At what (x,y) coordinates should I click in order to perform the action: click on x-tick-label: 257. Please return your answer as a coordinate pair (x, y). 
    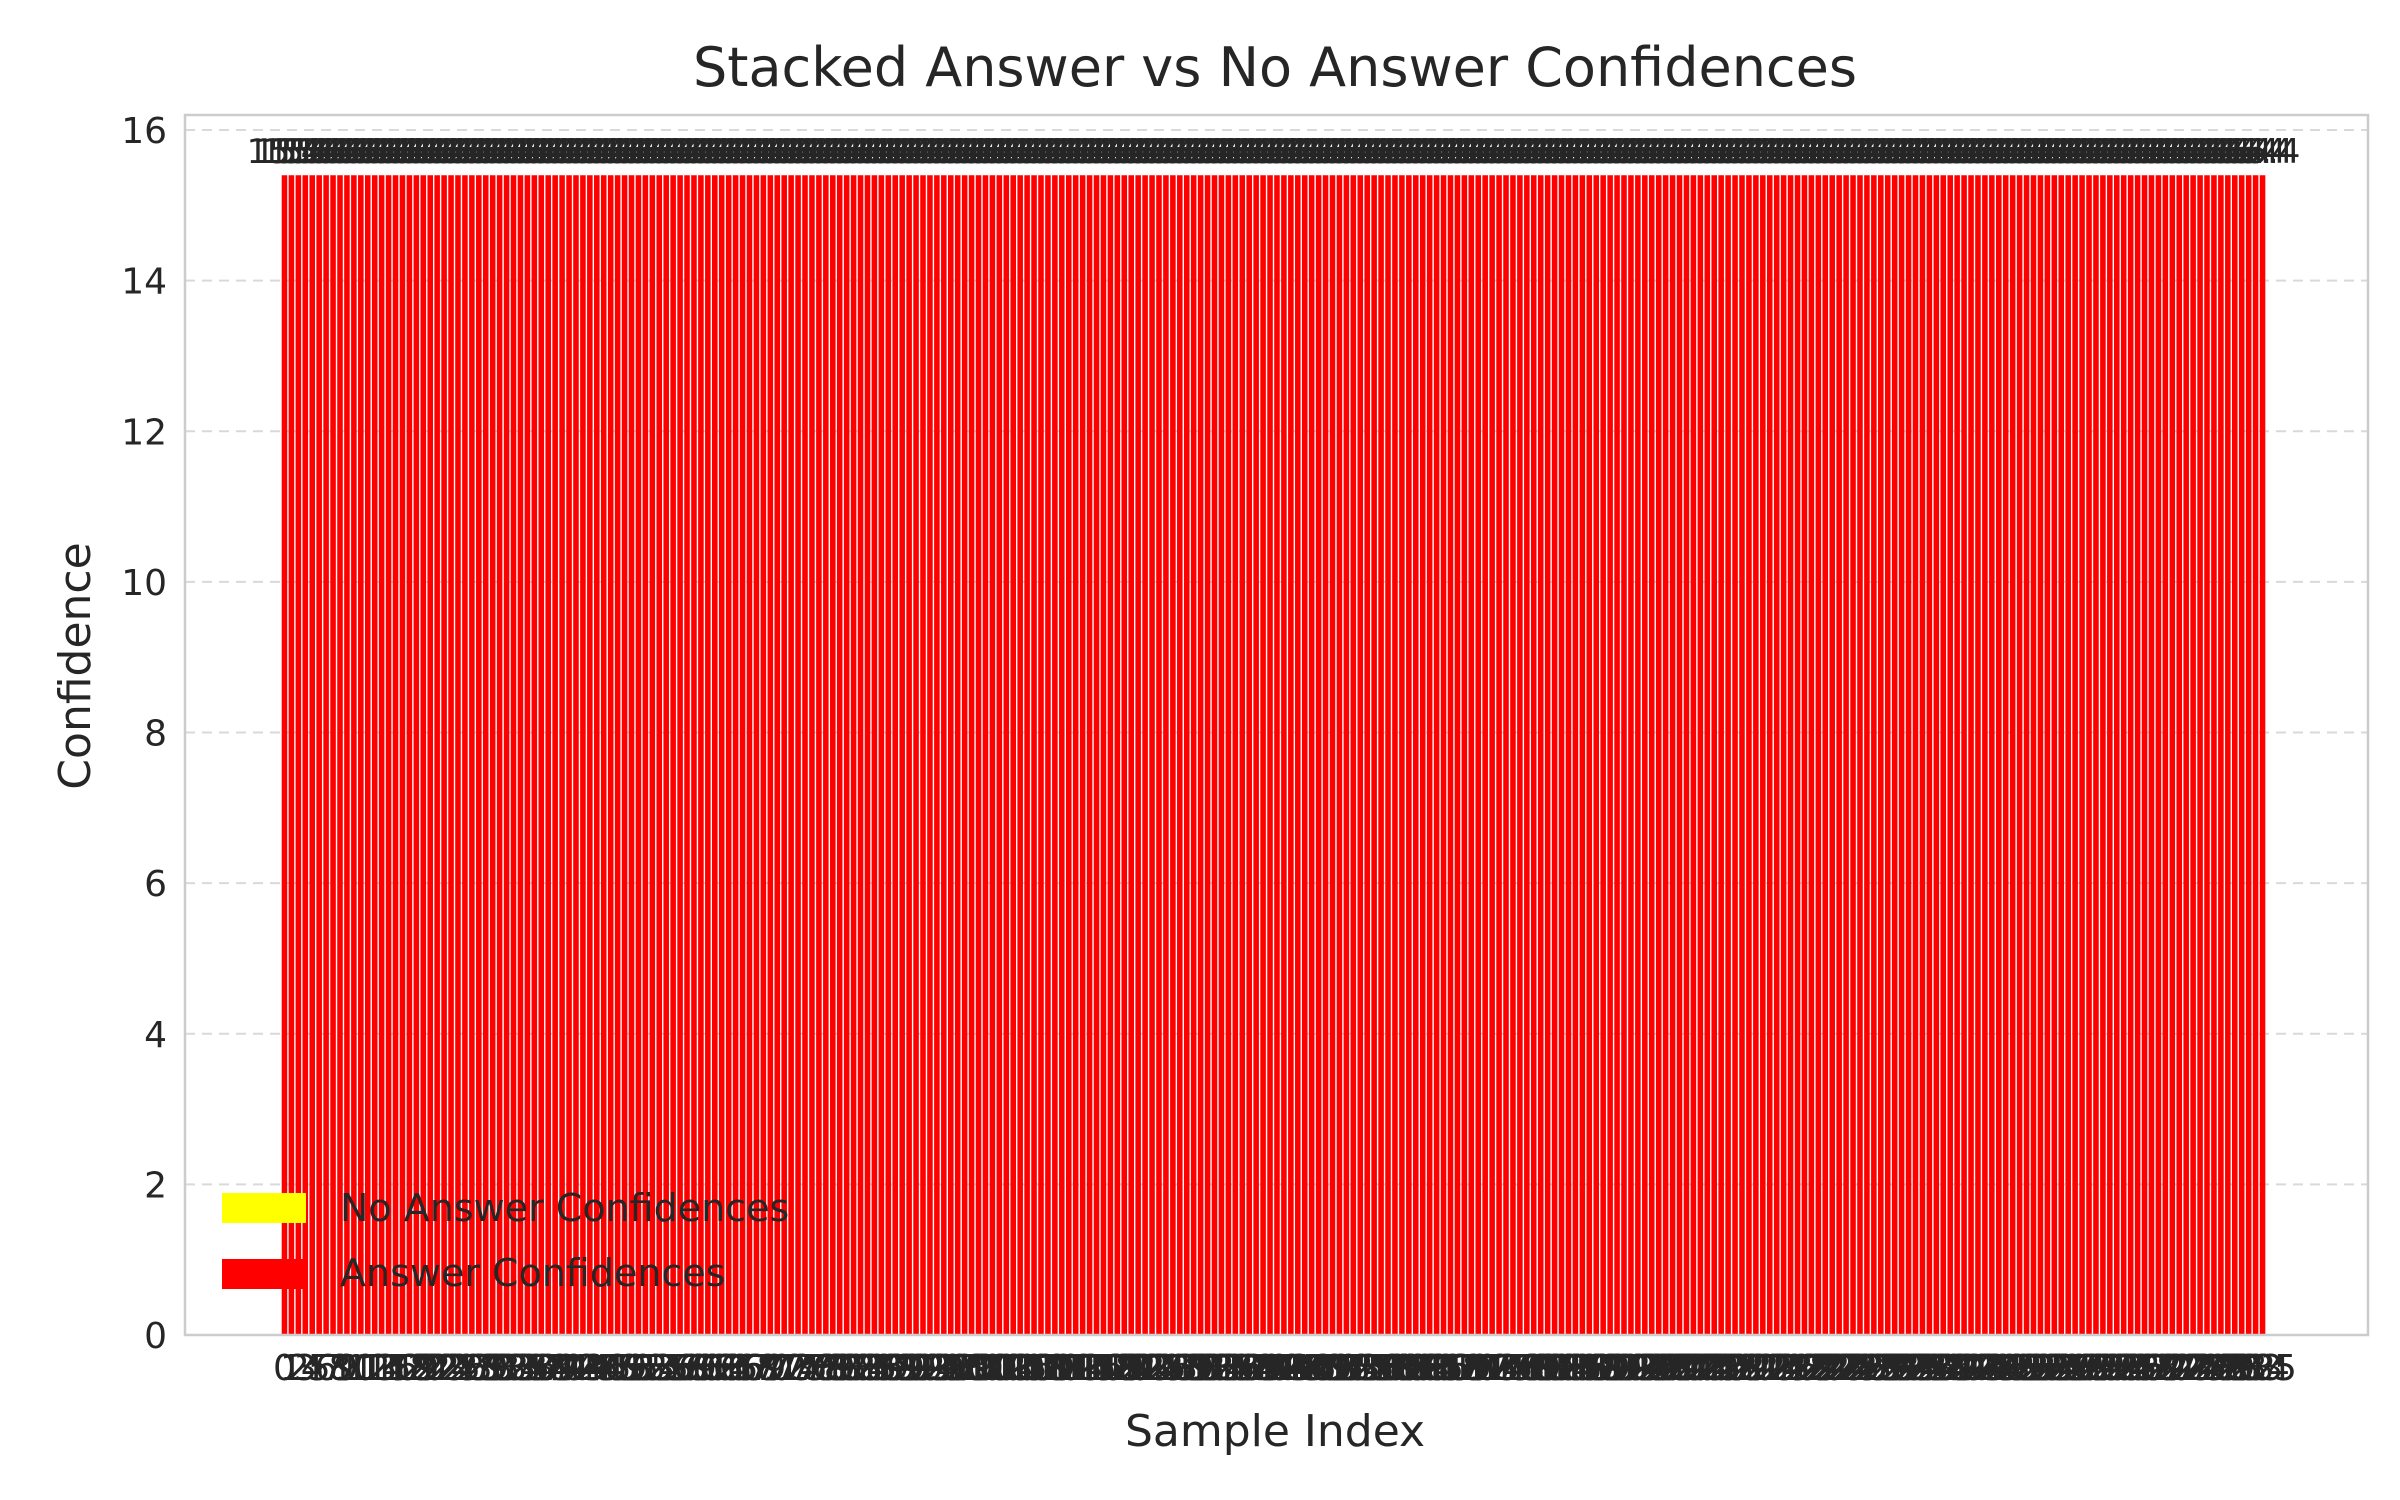
    Looking at the image, I should click on (2068, 1368).